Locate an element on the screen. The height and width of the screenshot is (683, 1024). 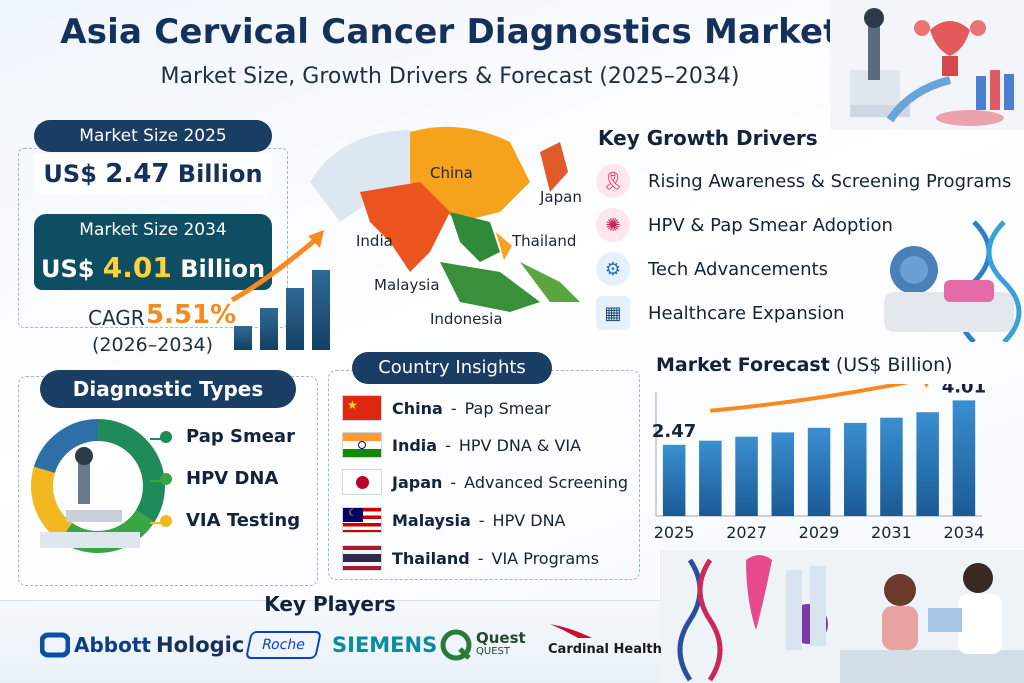
key-players-title: Key Players is located at coordinates (330, 604).